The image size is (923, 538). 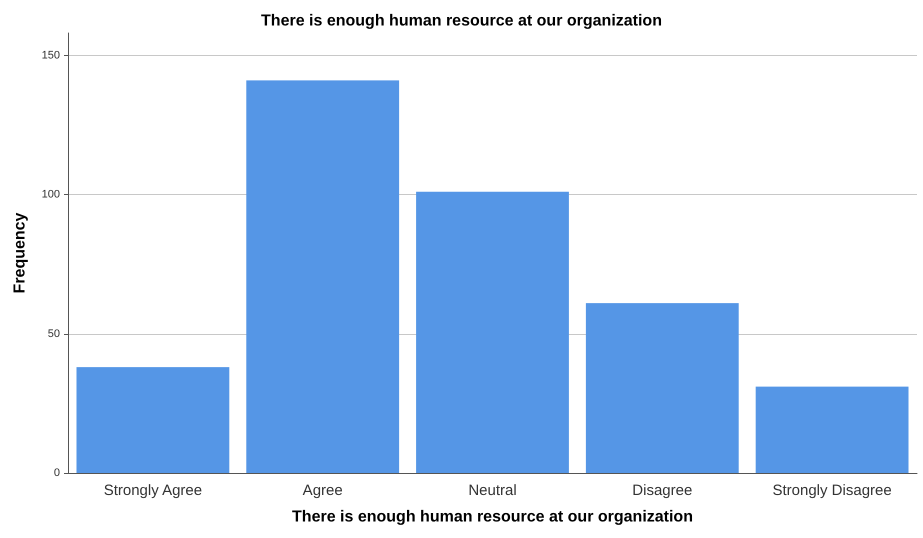 What do you see at coordinates (662, 490) in the screenshot?
I see `x-tick-label: Disagree` at bounding box center [662, 490].